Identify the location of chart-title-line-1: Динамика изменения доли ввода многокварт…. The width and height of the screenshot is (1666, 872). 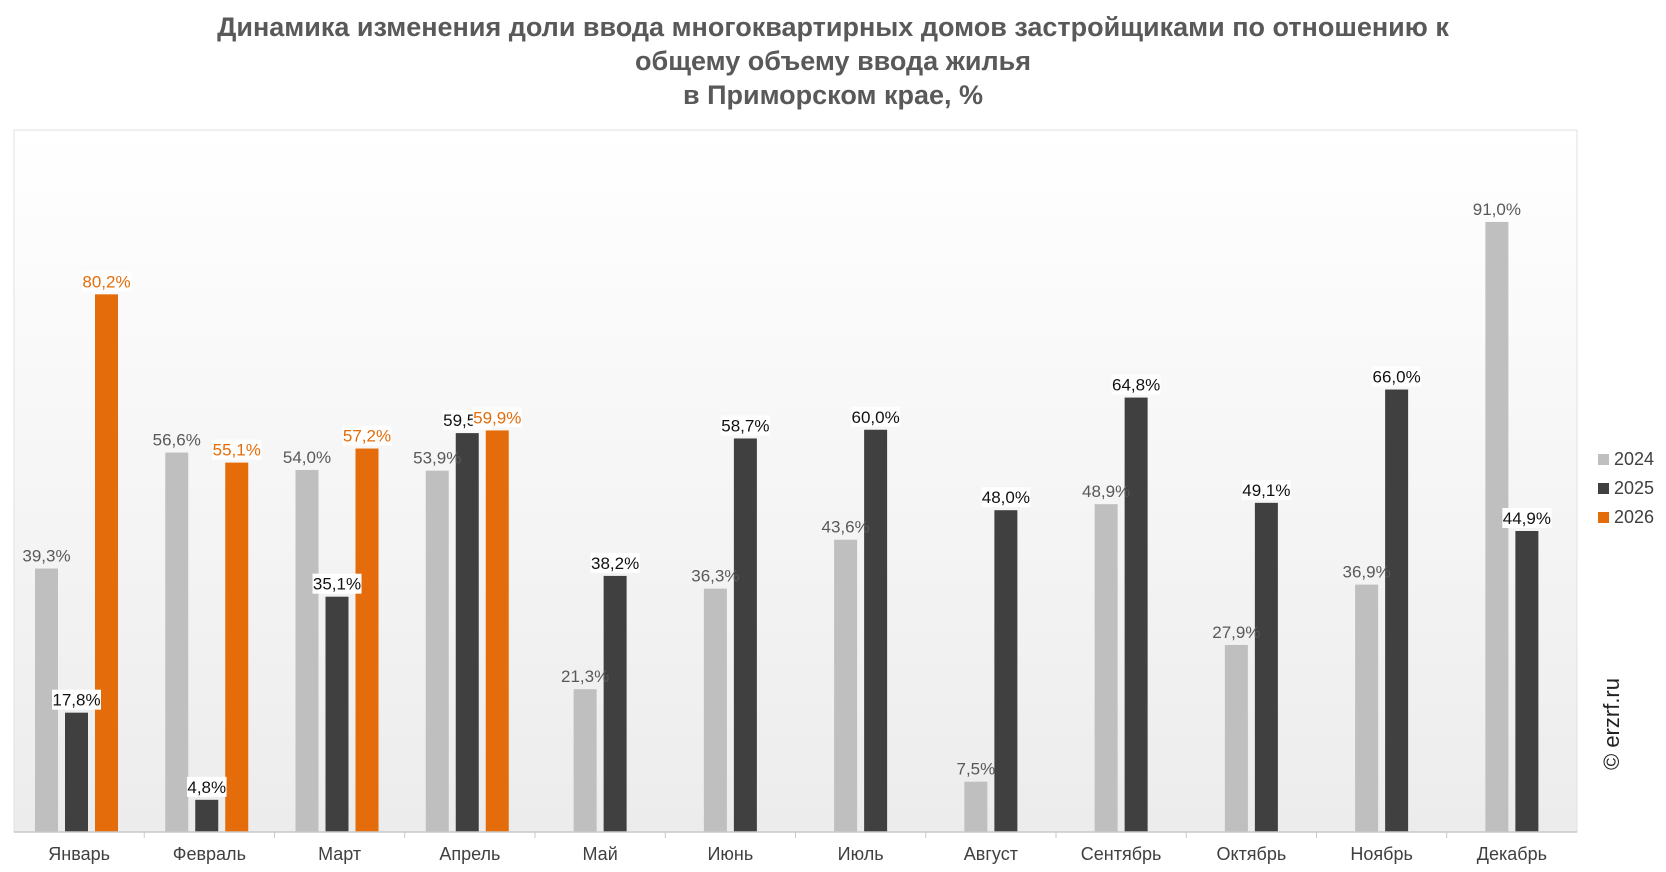
(833, 27).